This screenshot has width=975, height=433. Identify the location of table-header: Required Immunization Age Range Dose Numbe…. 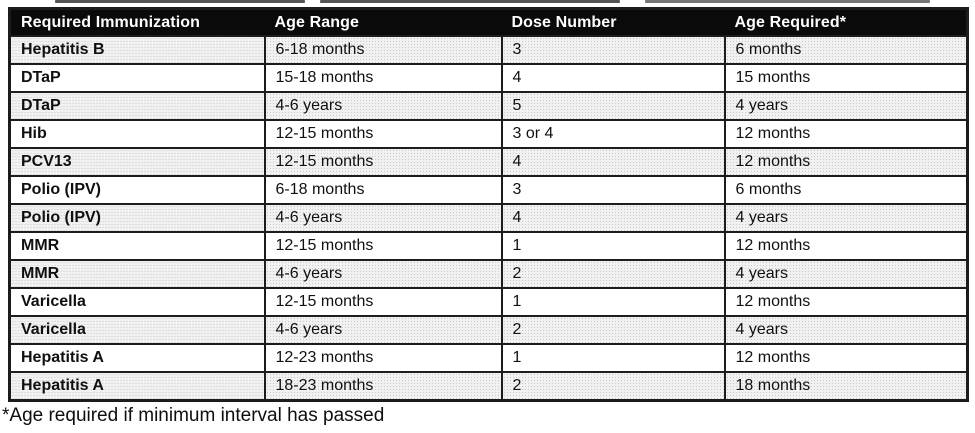
(488, 22).